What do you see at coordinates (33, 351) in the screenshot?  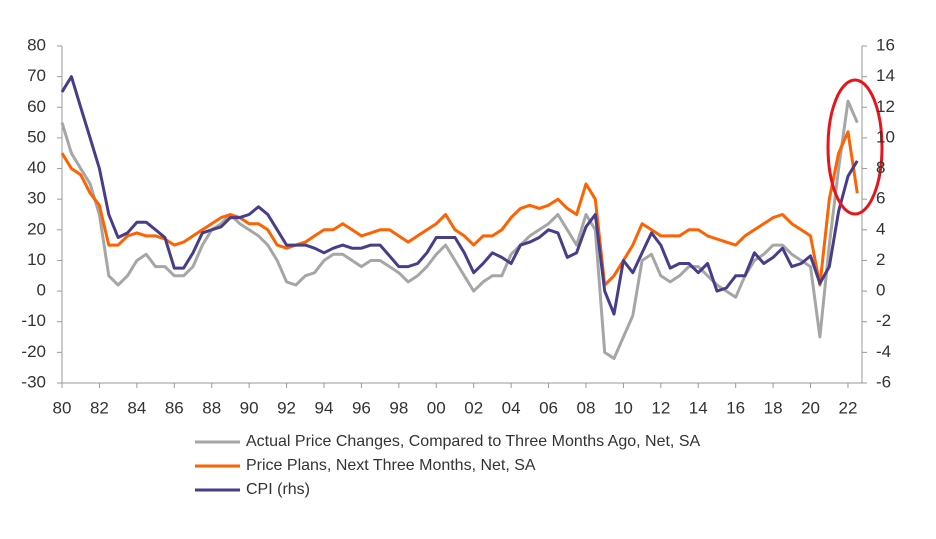 I see `y-tick-label: -20` at bounding box center [33, 351].